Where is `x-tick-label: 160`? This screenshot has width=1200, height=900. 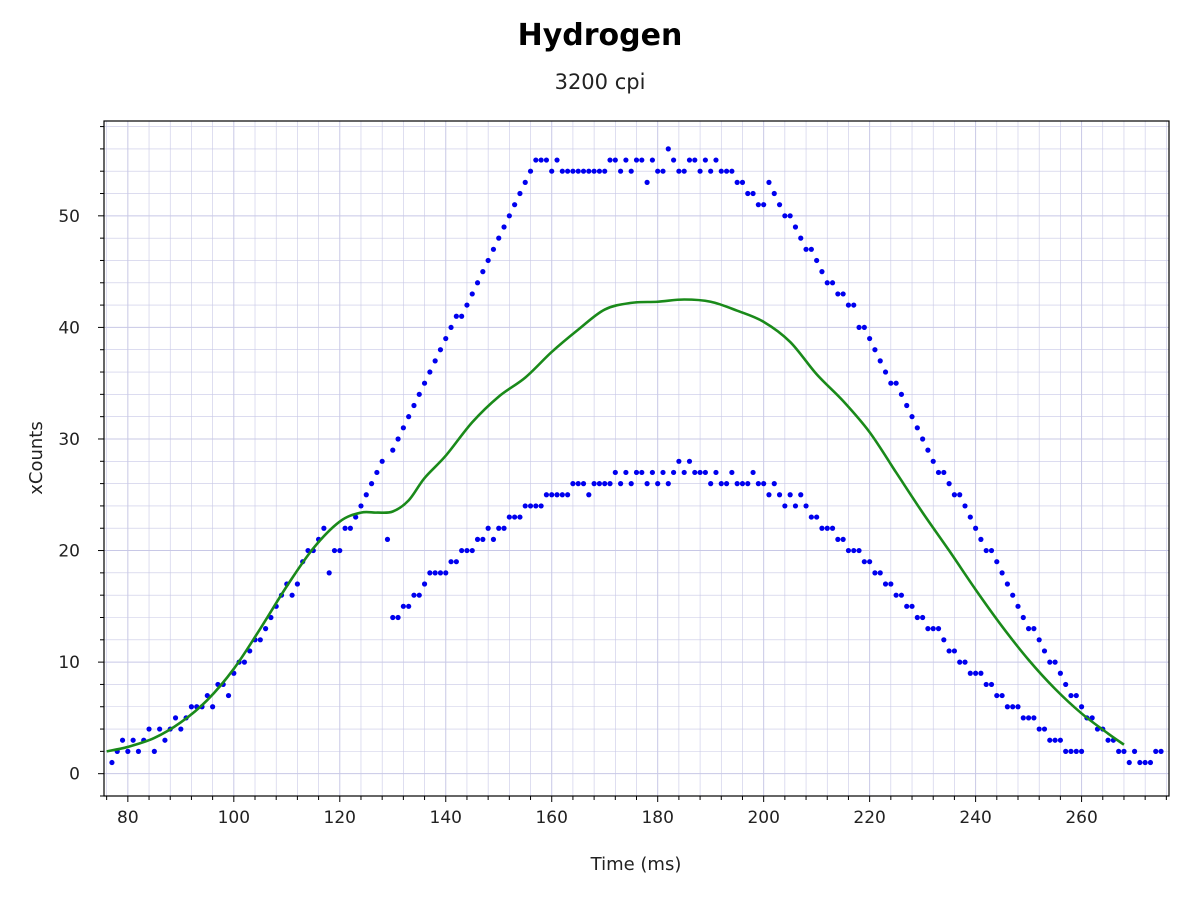
x-tick-label: 160 is located at coordinates (551, 818).